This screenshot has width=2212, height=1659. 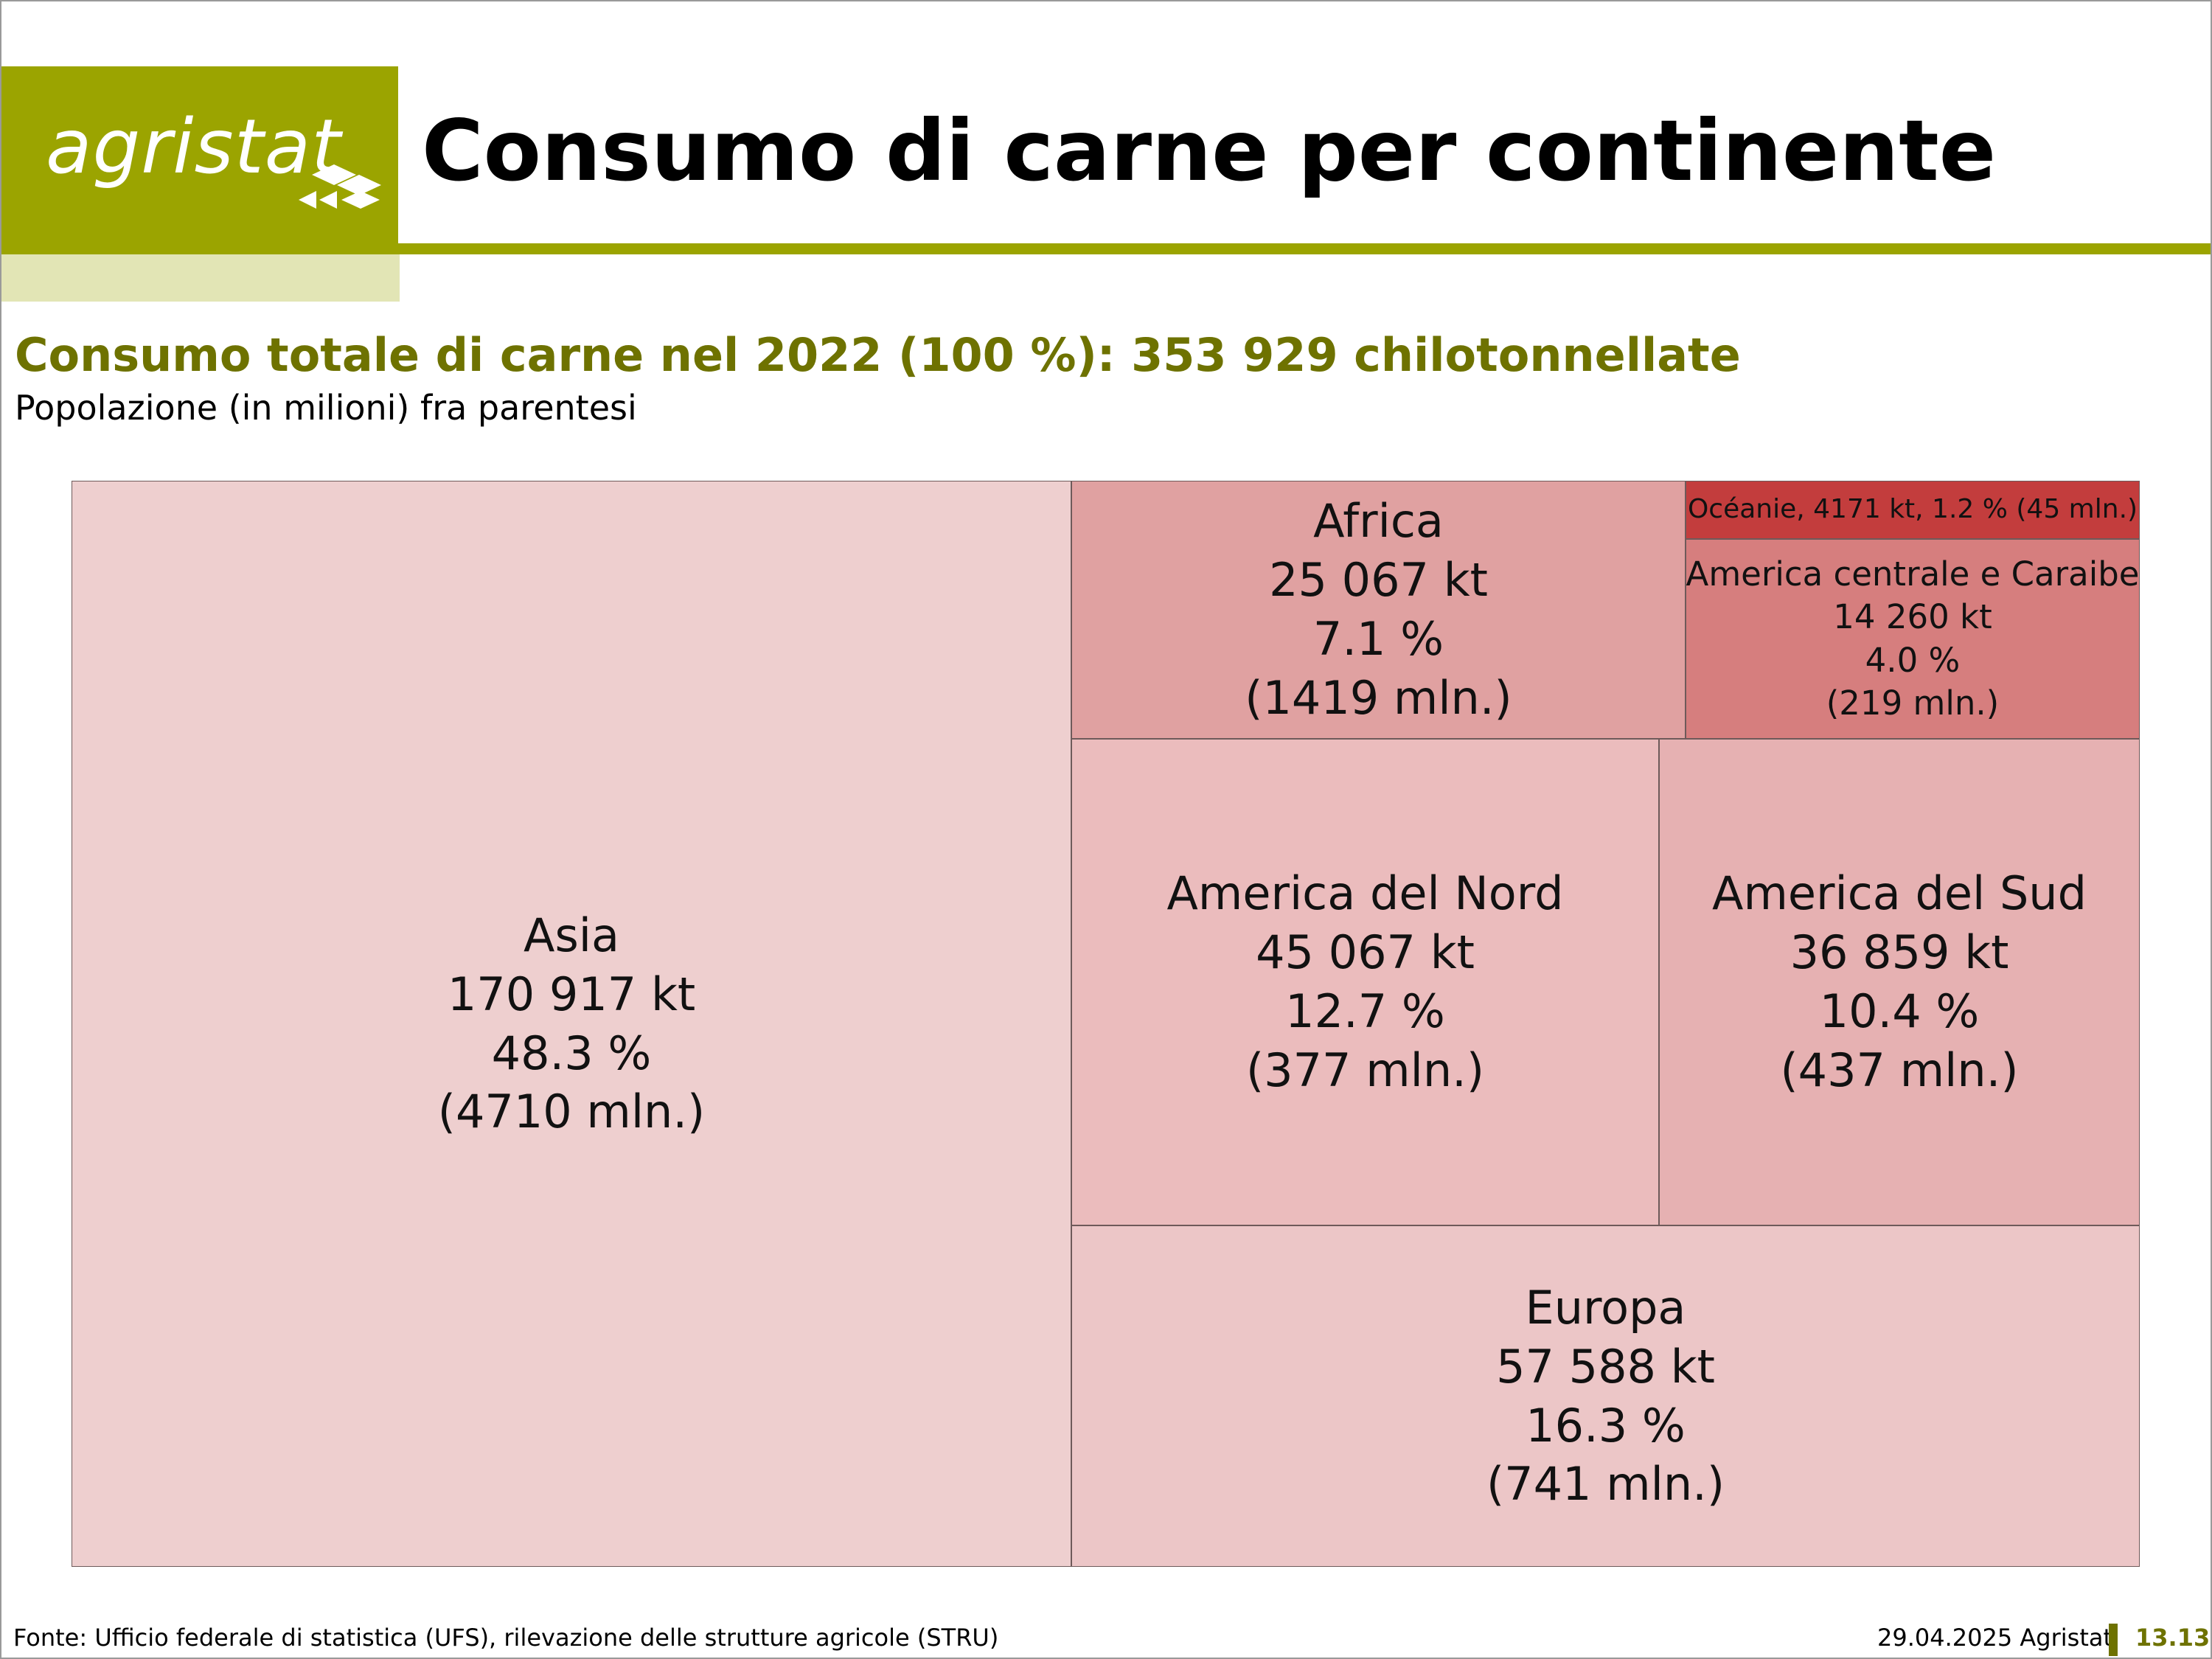 What do you see at coordinates (1912, 617) in the screenshot?
I see `cell-value: 14 260 kt` at bounding box center [1912, 617].